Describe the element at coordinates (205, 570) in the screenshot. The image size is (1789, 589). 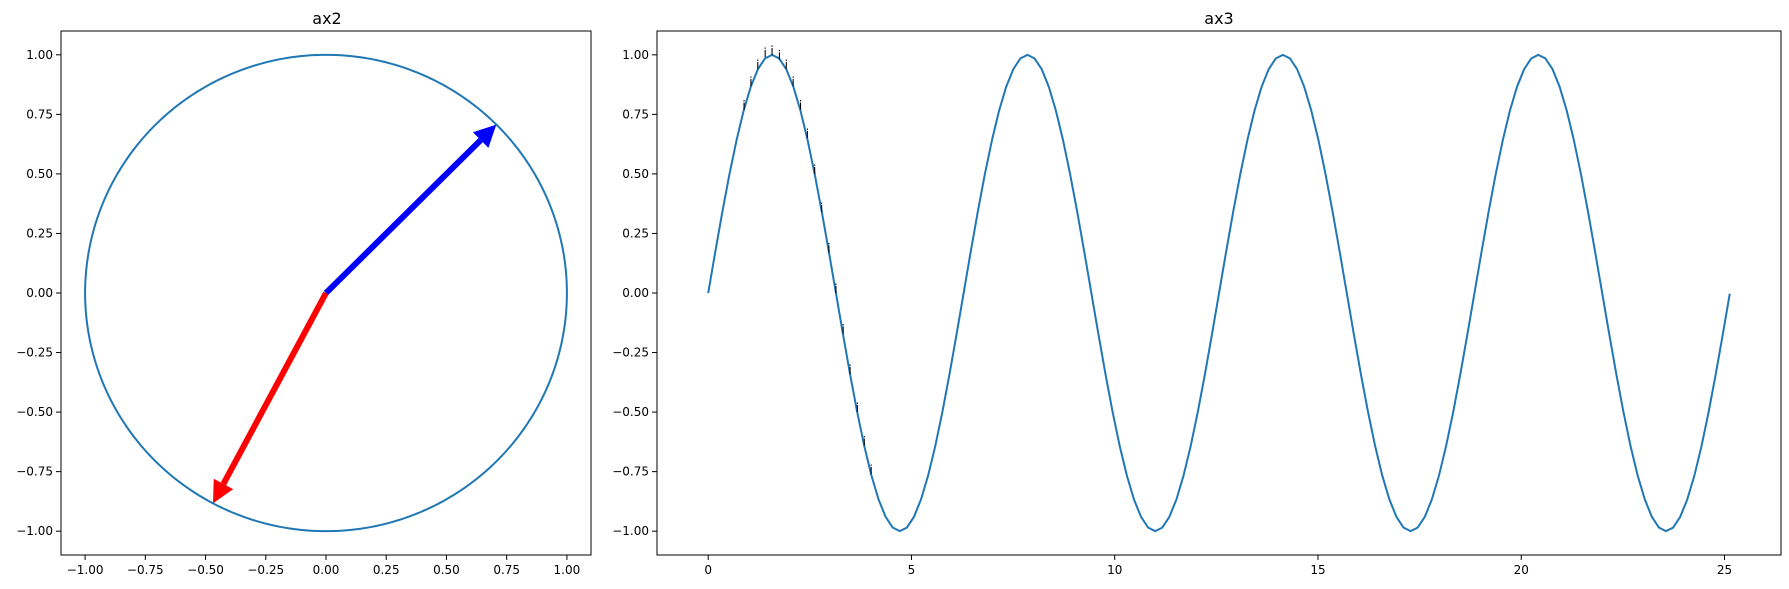
I see `x-tick-label: −0.50` at that location.